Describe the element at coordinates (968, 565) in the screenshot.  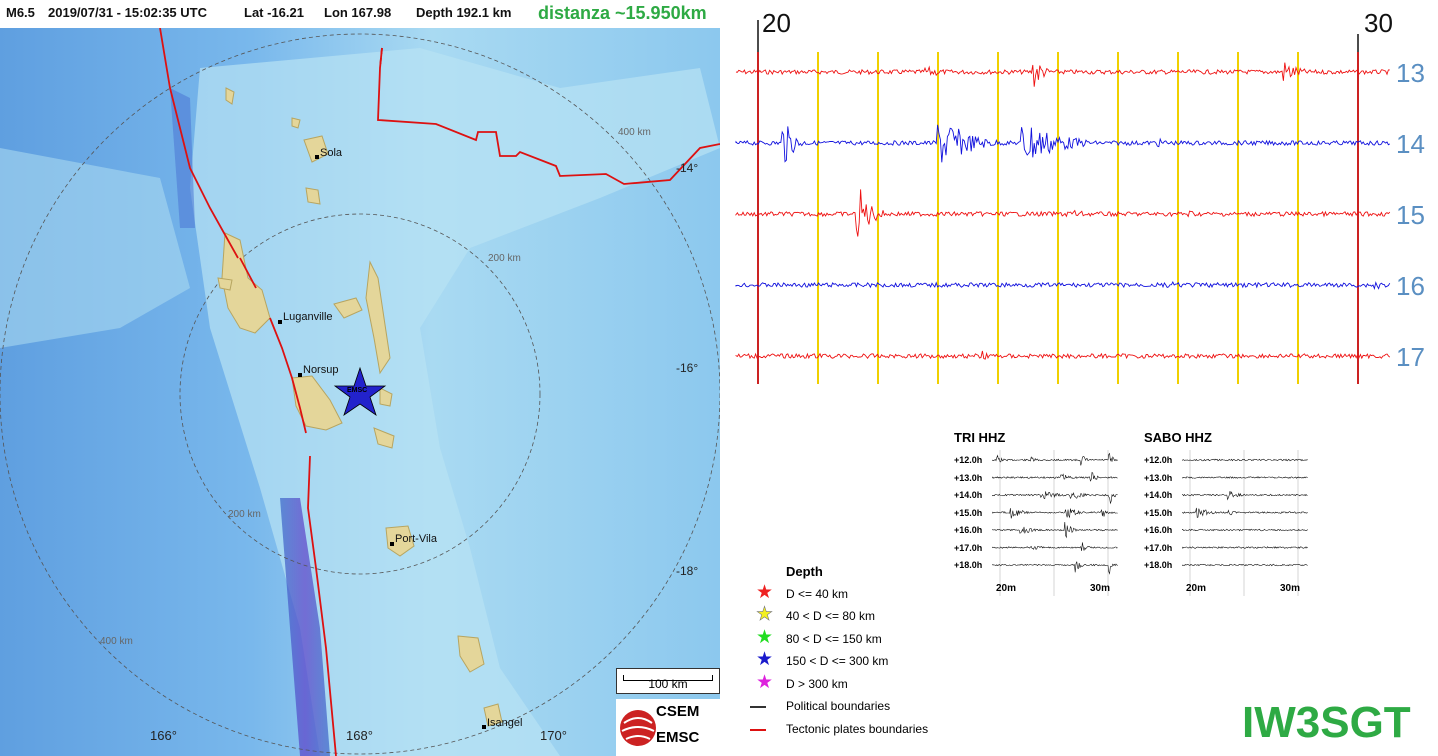
I see `heli-tri-row-18: +18.0h` at that location.